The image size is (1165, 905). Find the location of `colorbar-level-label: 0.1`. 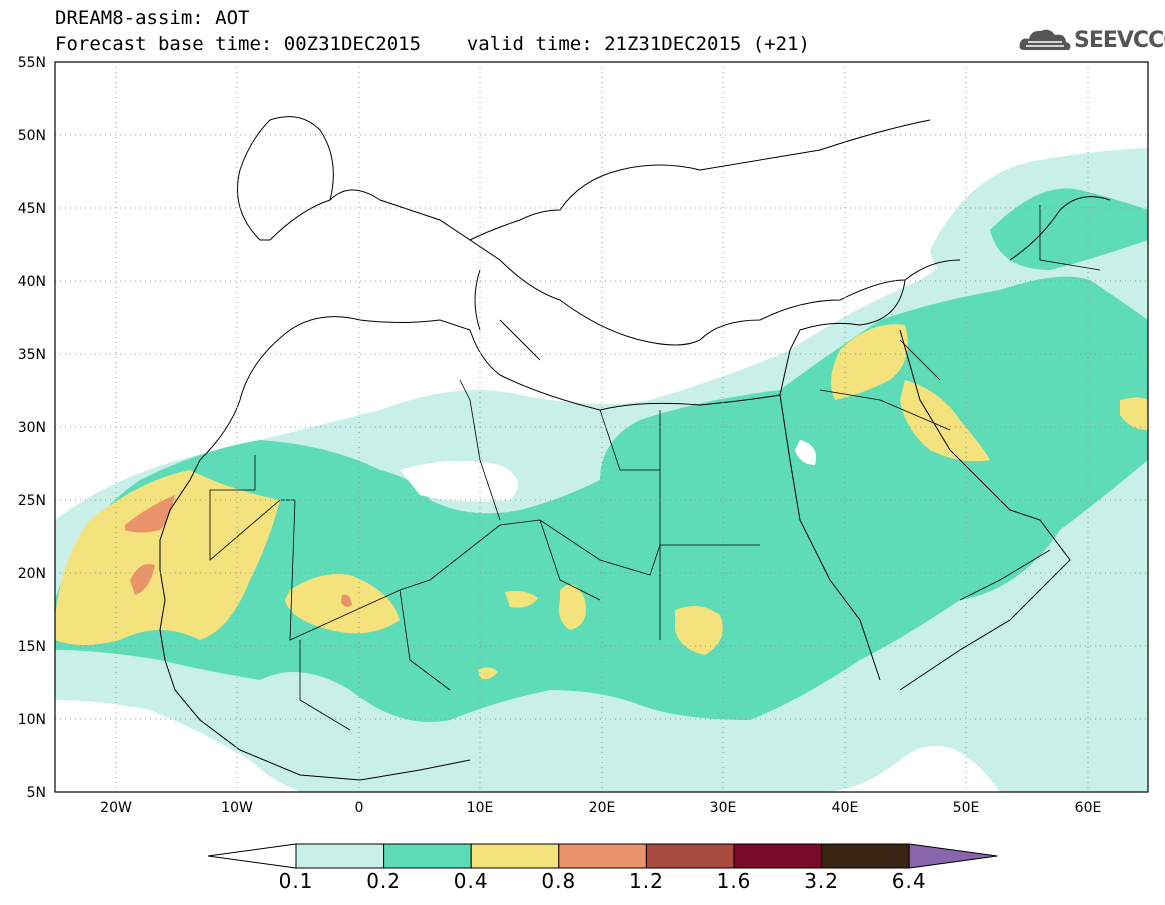

colorbar-level-label: 0.1 is located at coordinates (296, 881).